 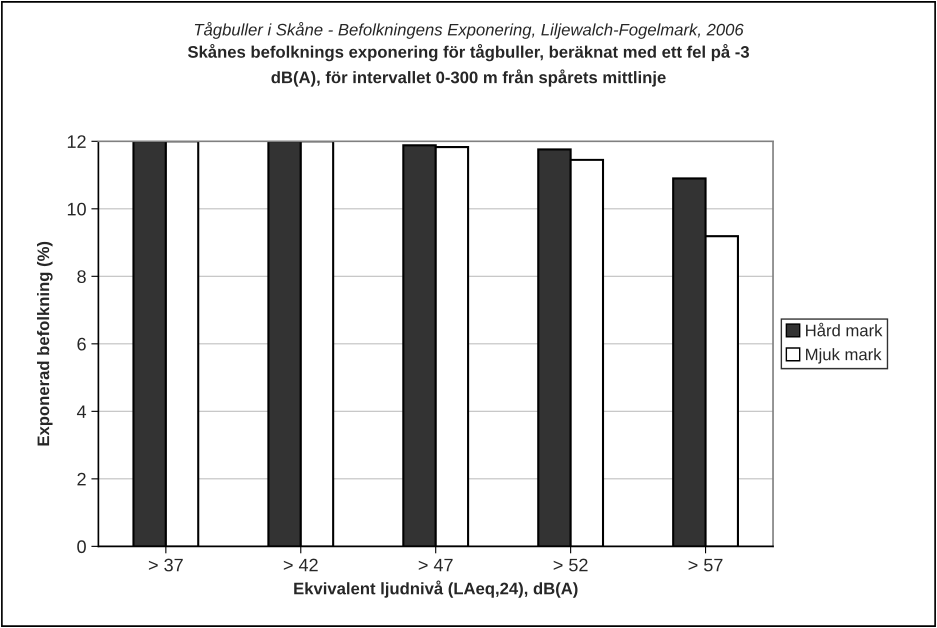 I want to click on x-tick-label: > 52, so click(x=571, y=565).